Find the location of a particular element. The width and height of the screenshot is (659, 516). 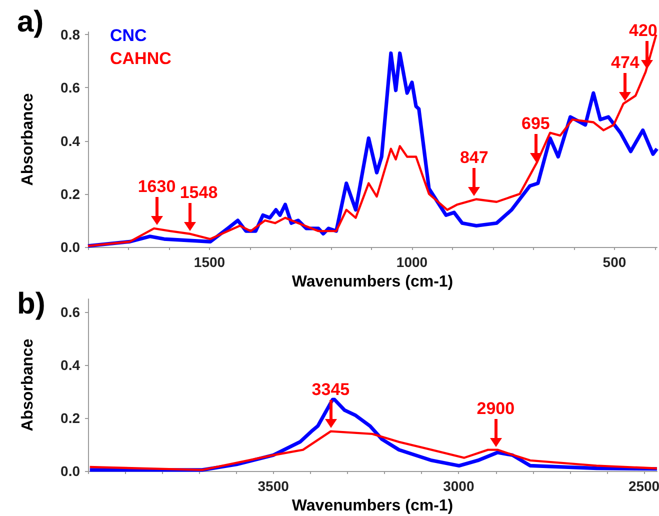

annotation: 2900 is located at coordinates (495, 408).